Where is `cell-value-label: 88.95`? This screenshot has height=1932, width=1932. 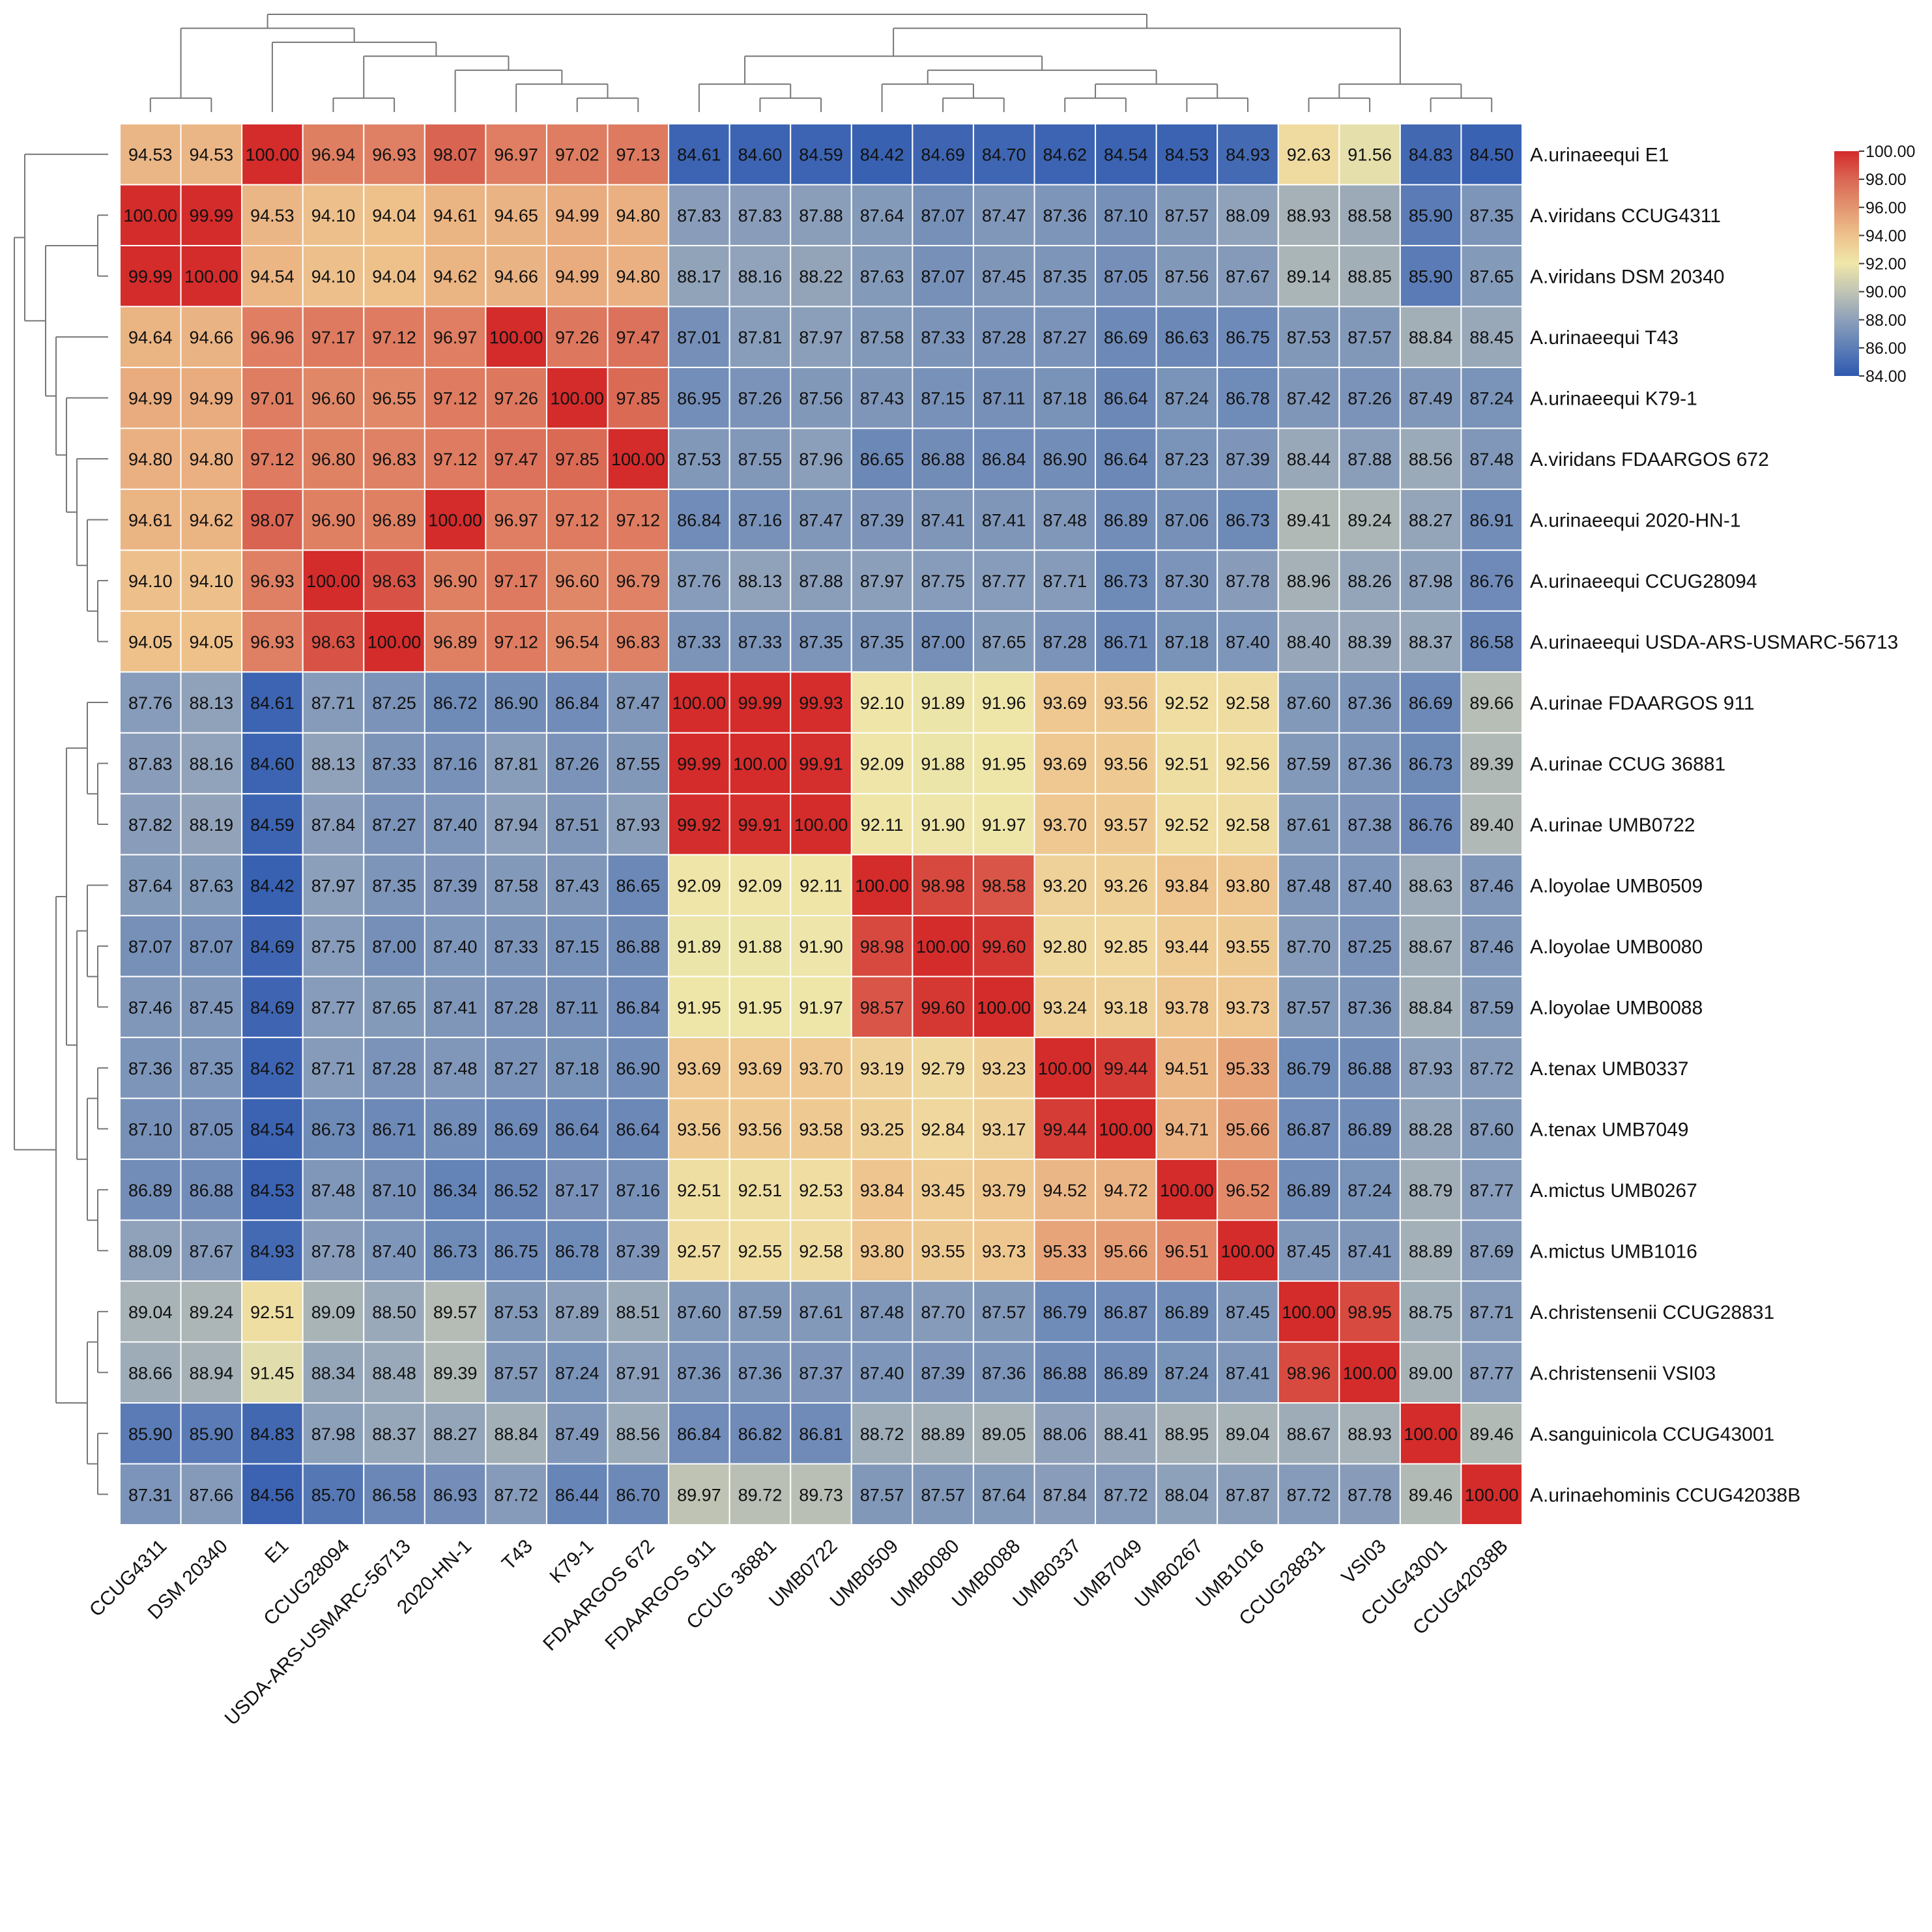
cell-value-label: 88.95 is located at coordinates (1187, 1434).